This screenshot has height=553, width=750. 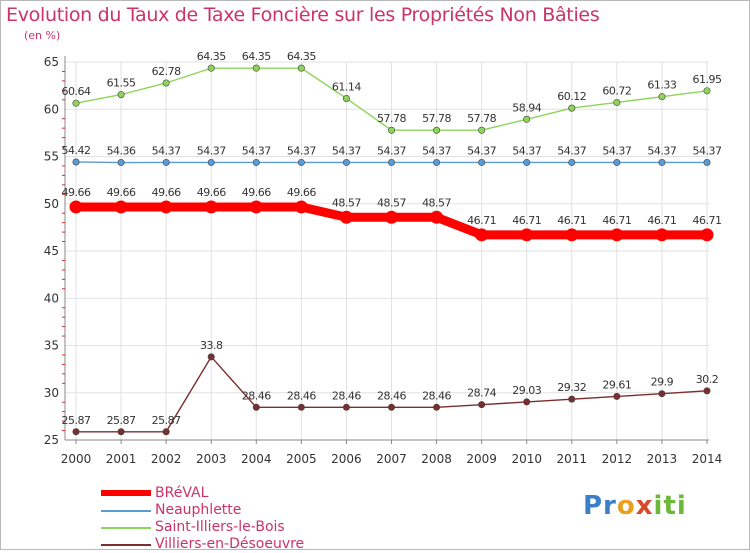 I want to click on data-label-2-5: 64.35, so click(x=301, y=56).